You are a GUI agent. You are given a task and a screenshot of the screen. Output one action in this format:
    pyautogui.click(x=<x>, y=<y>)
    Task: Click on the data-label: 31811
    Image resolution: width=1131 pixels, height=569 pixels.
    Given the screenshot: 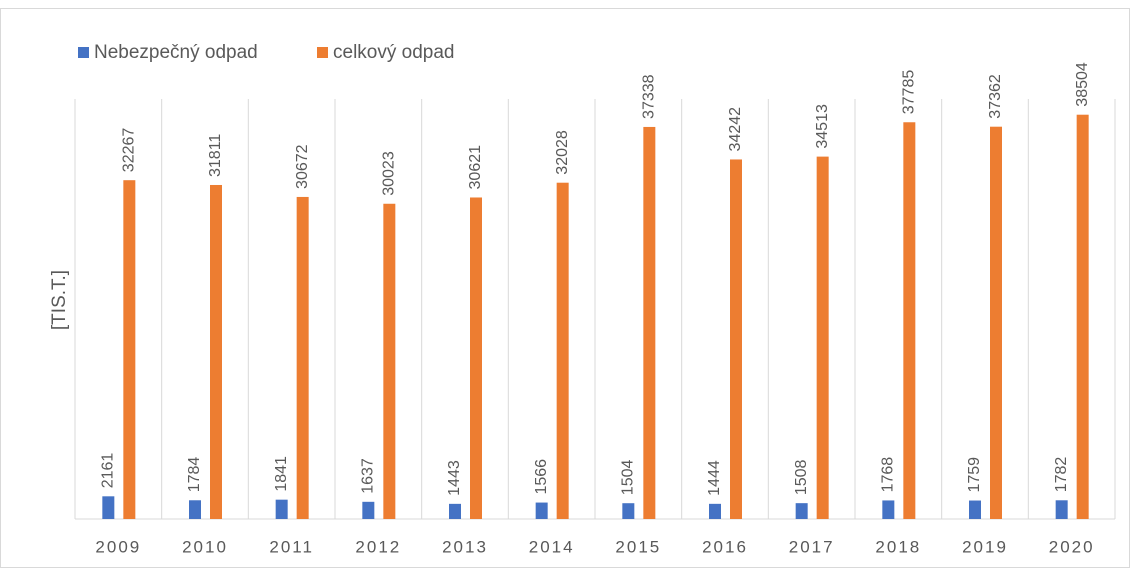 What is the action you would take?
    pyautogui.click(x=215, y=155)
    